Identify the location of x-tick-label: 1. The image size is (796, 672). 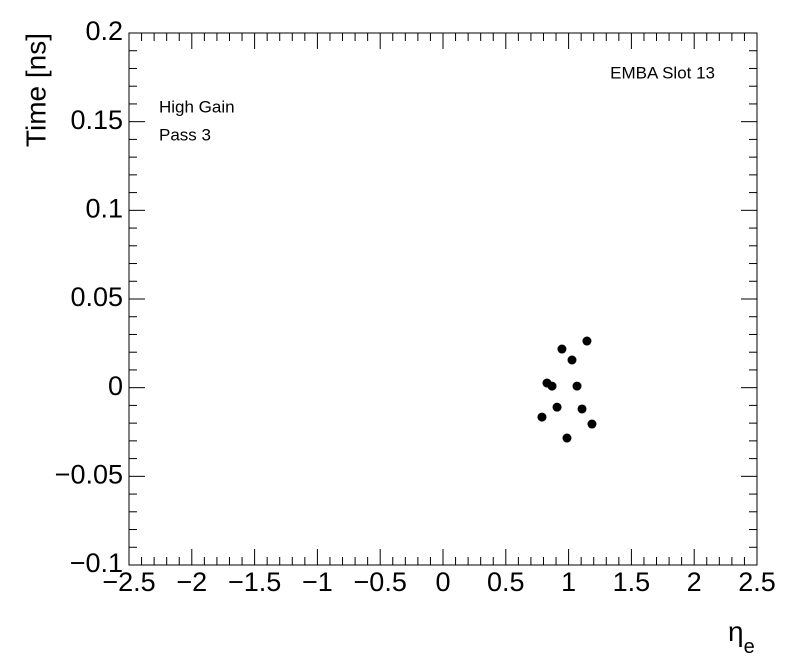
(568, 582).